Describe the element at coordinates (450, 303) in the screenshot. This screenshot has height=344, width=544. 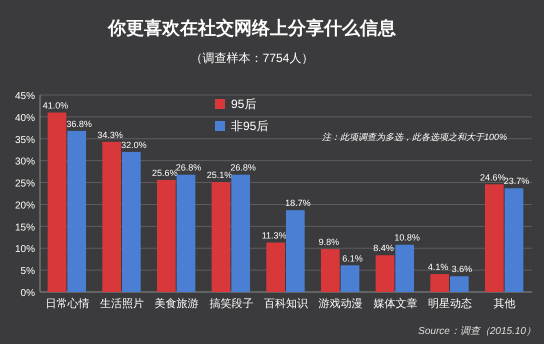
I see `x-tick-label: 明星动态` at that location.